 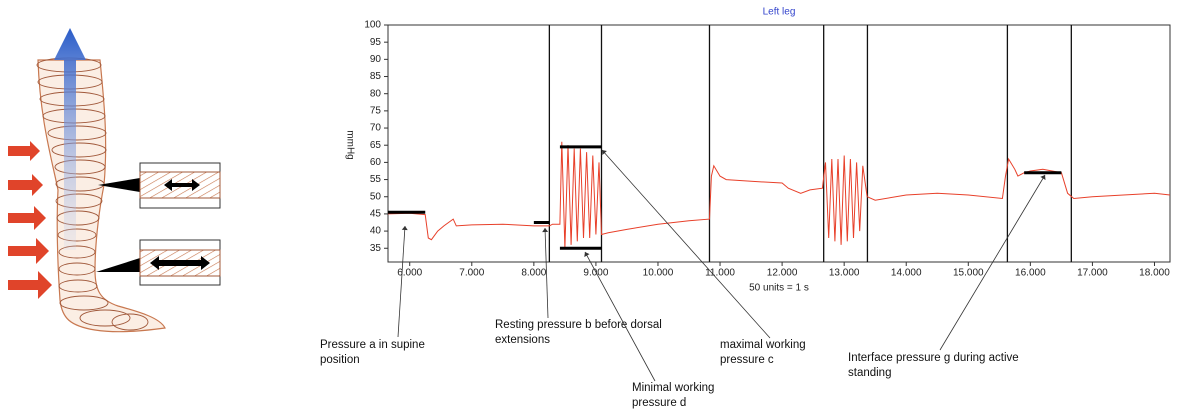 What do you see at coordinates (376, 179) in the screenshot?
I see `y-tick-label: 55` at bounding box center [376, 179].